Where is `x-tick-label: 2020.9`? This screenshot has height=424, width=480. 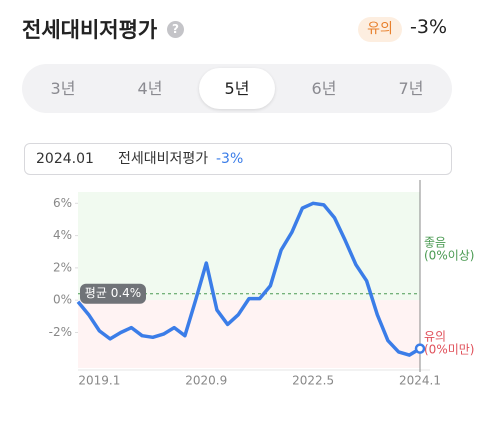
x-tick-label: 2020.9 is located at coordinates (206, 381).